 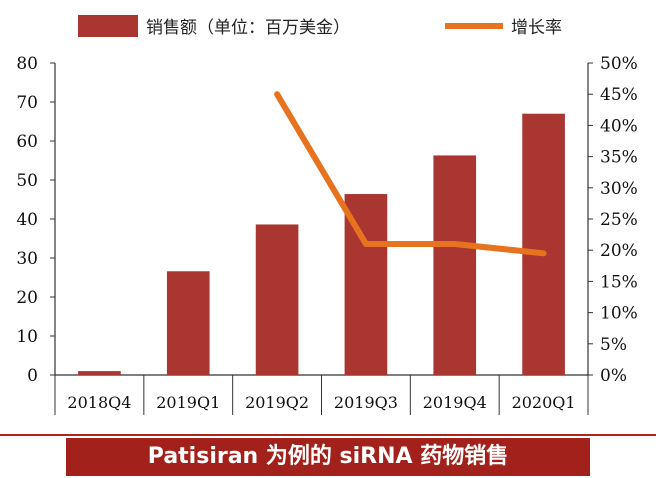 I want to click on left-tick-label: 80, so click(x=27, y=64).